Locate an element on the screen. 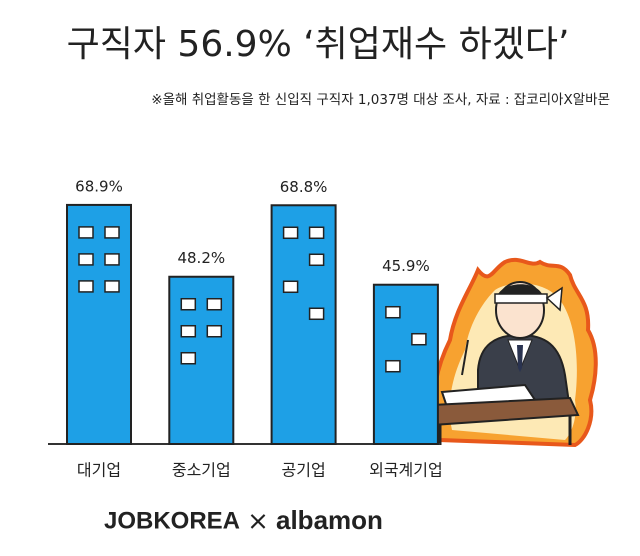  x-tick-label: 외국계기업 is located at coordinates (406, 470).